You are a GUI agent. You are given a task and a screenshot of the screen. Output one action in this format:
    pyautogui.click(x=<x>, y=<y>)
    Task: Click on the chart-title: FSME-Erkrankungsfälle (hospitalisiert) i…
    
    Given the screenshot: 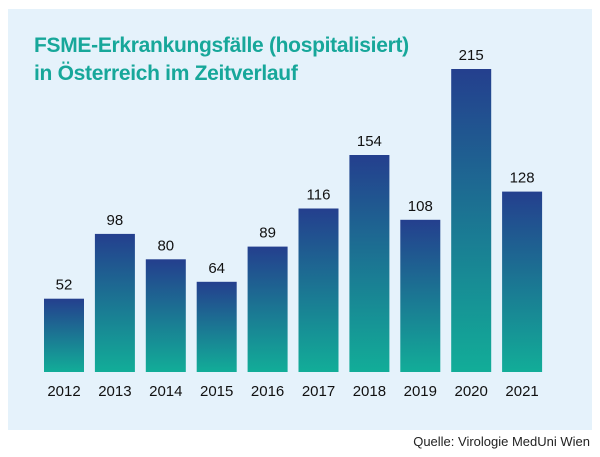 What is the action you would take?
    pyautogui.click(x=221, y=60)
    